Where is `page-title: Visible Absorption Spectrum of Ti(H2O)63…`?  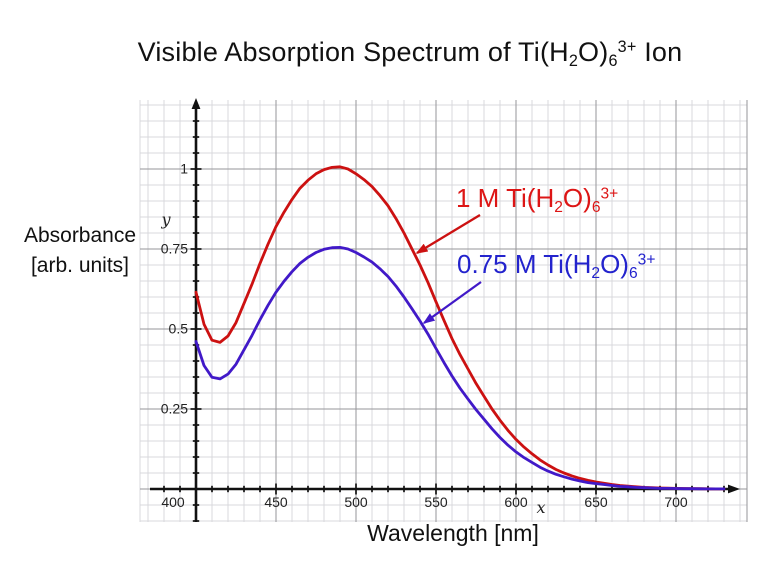 page-title: Visible Absorption Spectrum of Ti(H2O)63… is located at coordinates (410, 54).